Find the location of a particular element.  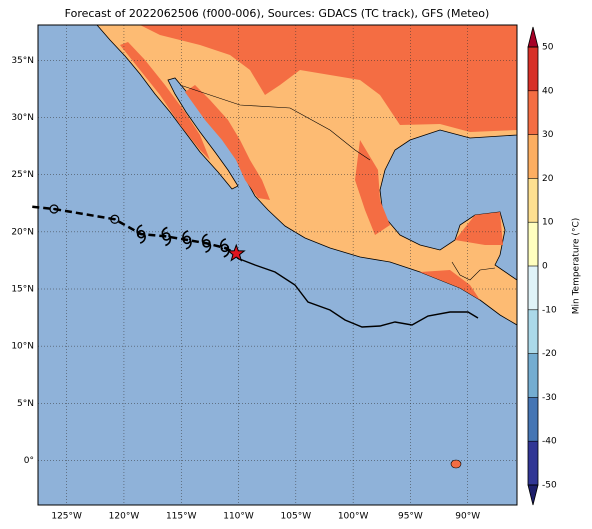

colorbar-tick-label: 50 is located at coordinates (548, 48).